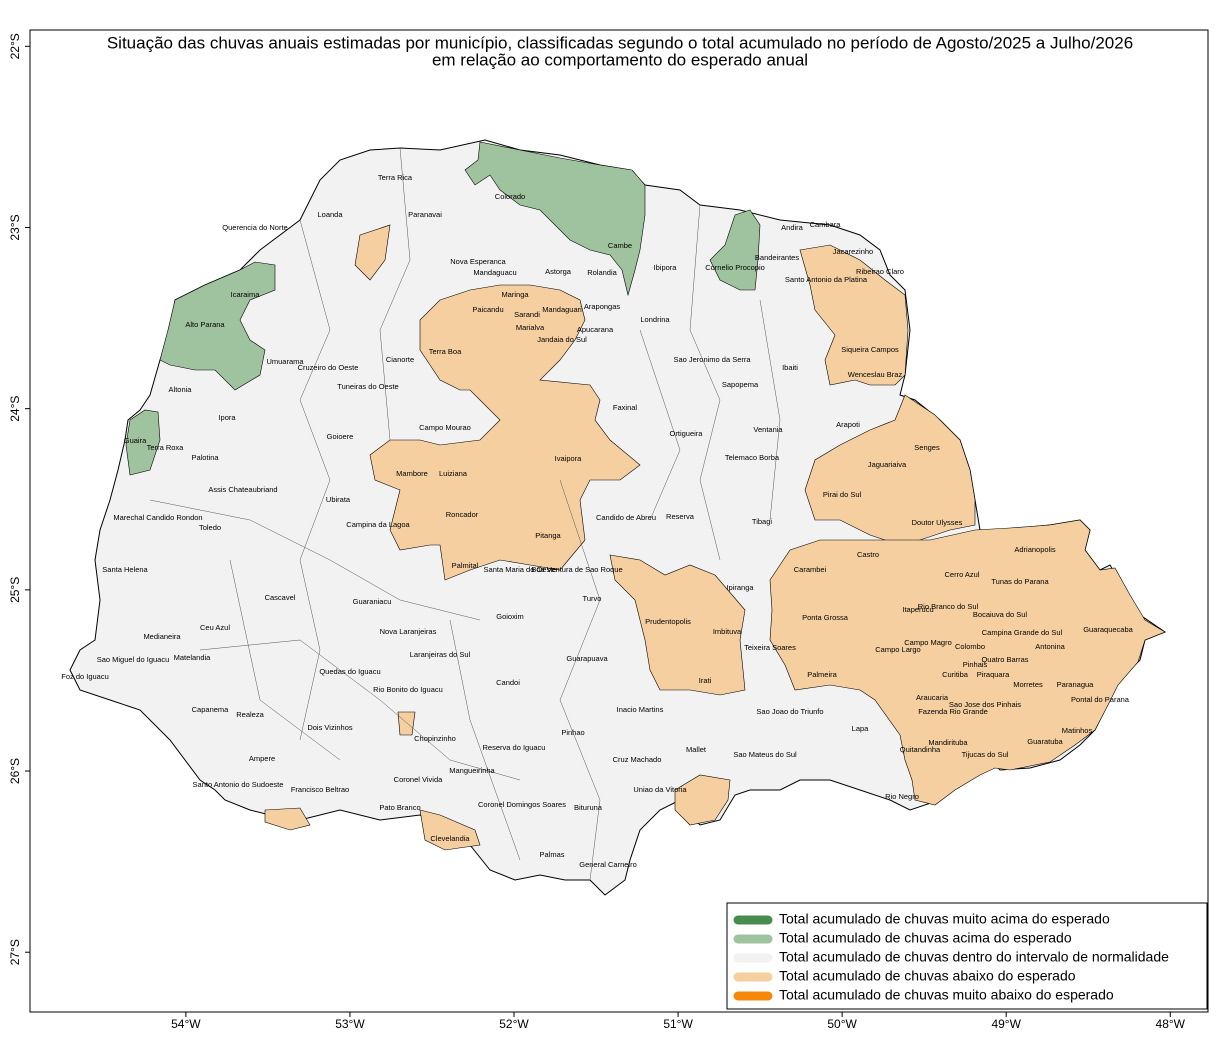 Image resolution: width=1224 pixels, height=1049 pixels. What do you see at coordinates (1020, 581) in the screenshot?
I see `municipality-label: Tunas do Parana` at bounding box center [1020, 581].